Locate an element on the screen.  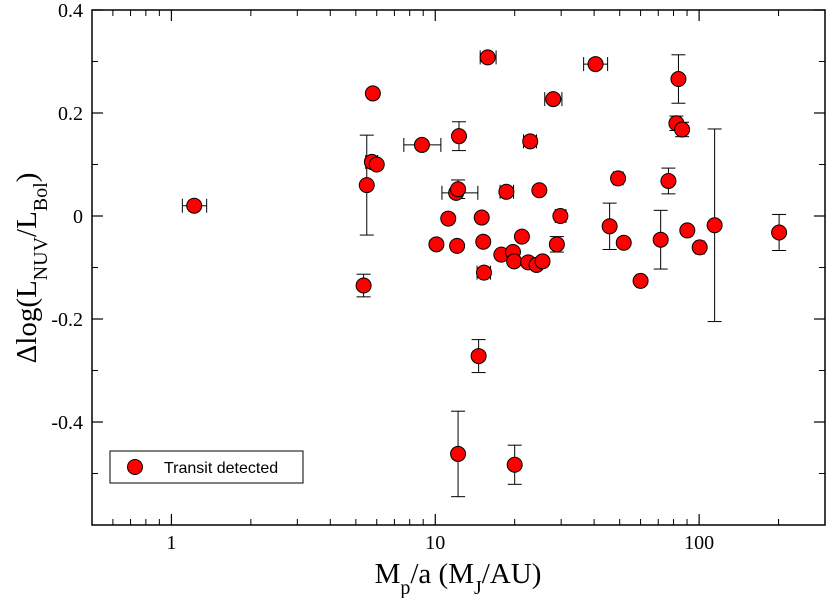
x-title-end: /AU) is located at coordinates (512, 574).